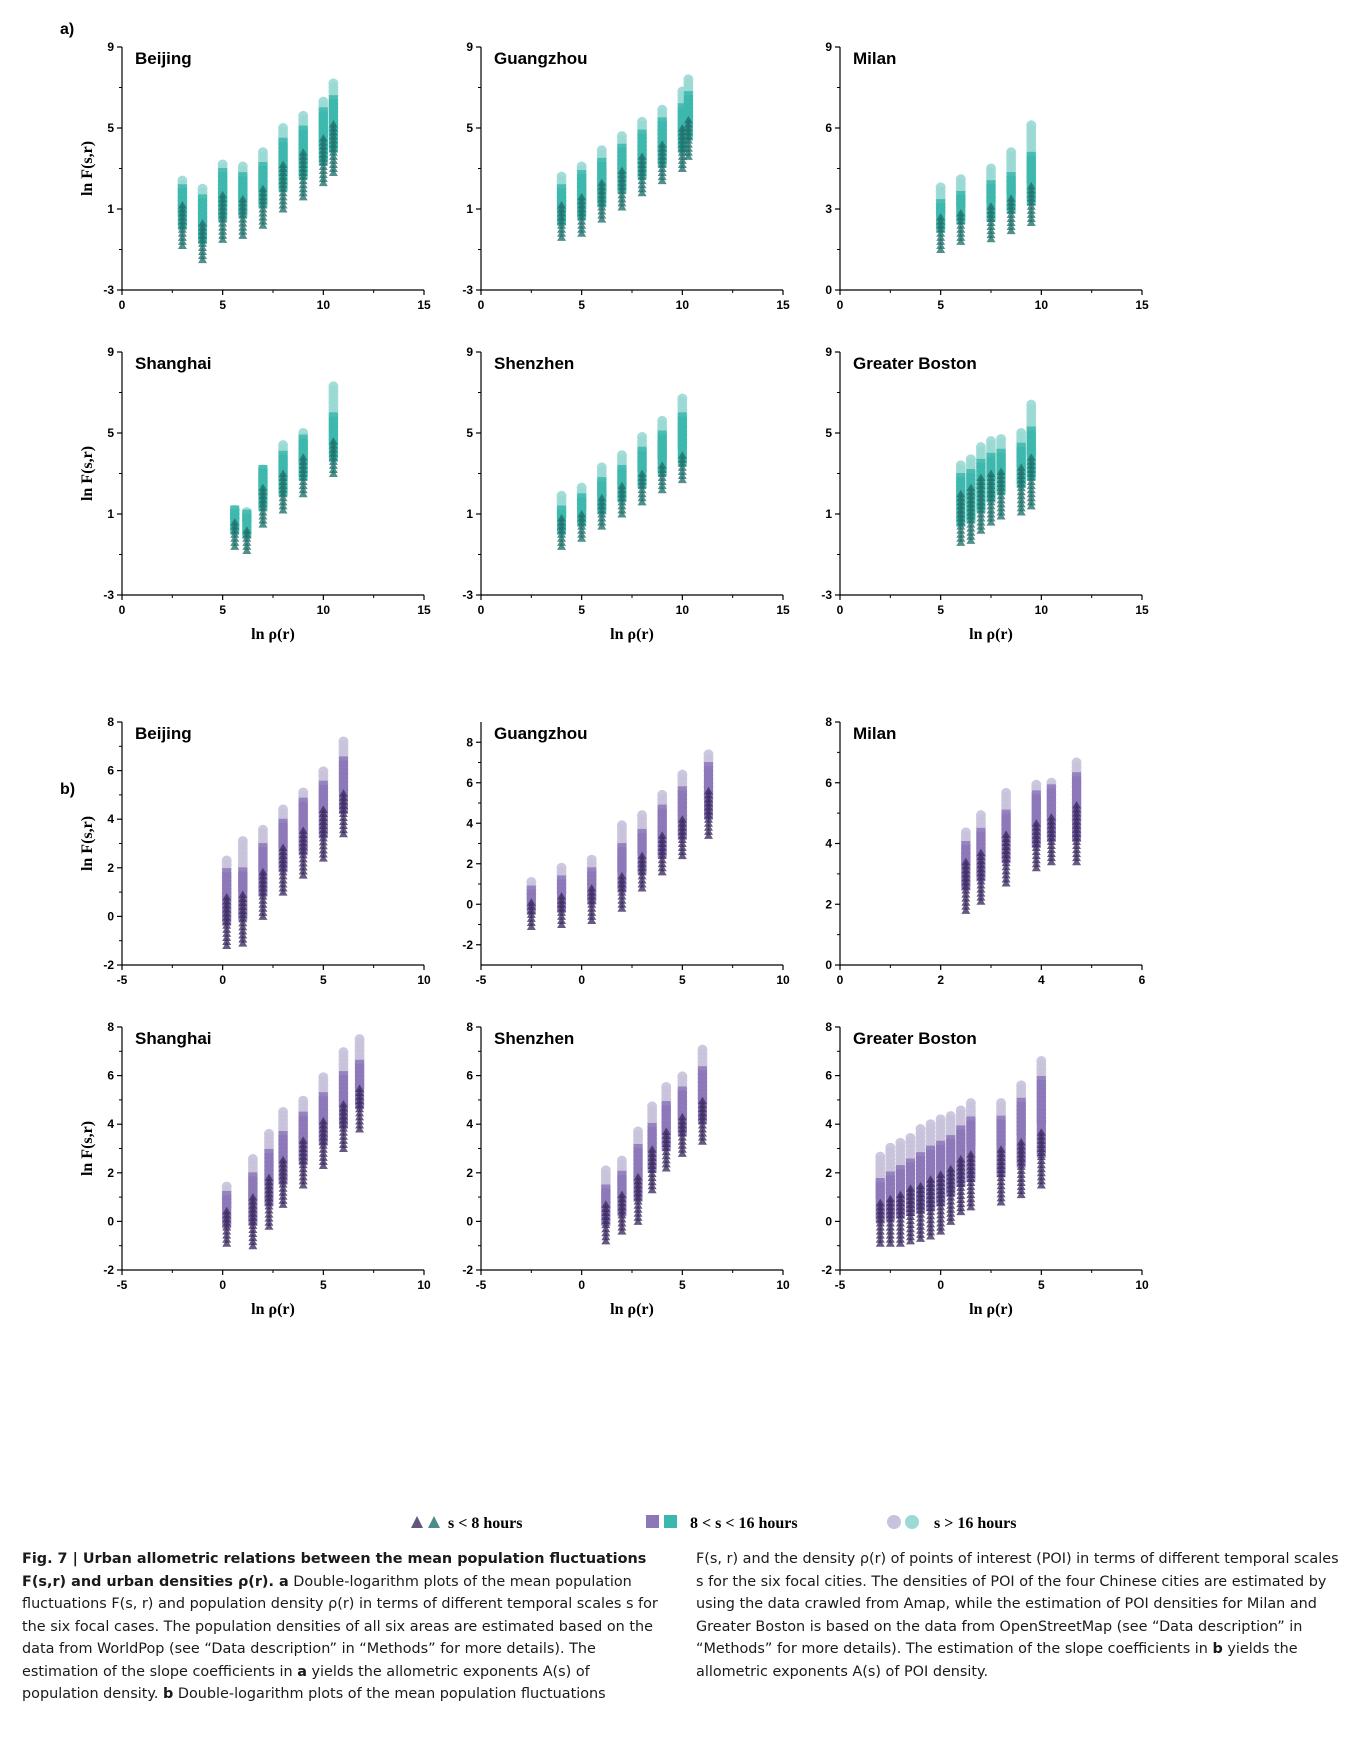  I want to click on x-tick-label: 15, so click(783, 305).